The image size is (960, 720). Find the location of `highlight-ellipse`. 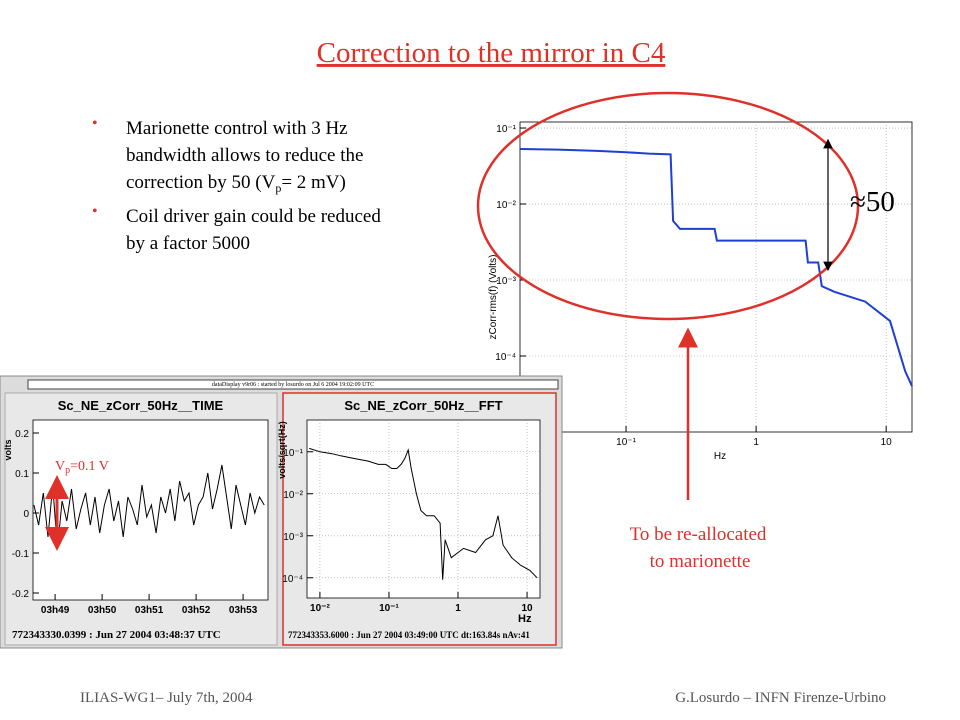

highlight-ellipse is located at coordinates (668, 206).